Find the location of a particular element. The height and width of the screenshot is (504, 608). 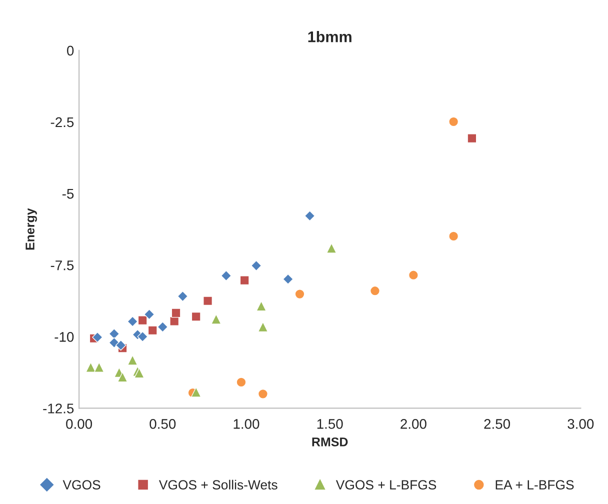

y-tick-label: -10 is located at coordinates (64, 337).